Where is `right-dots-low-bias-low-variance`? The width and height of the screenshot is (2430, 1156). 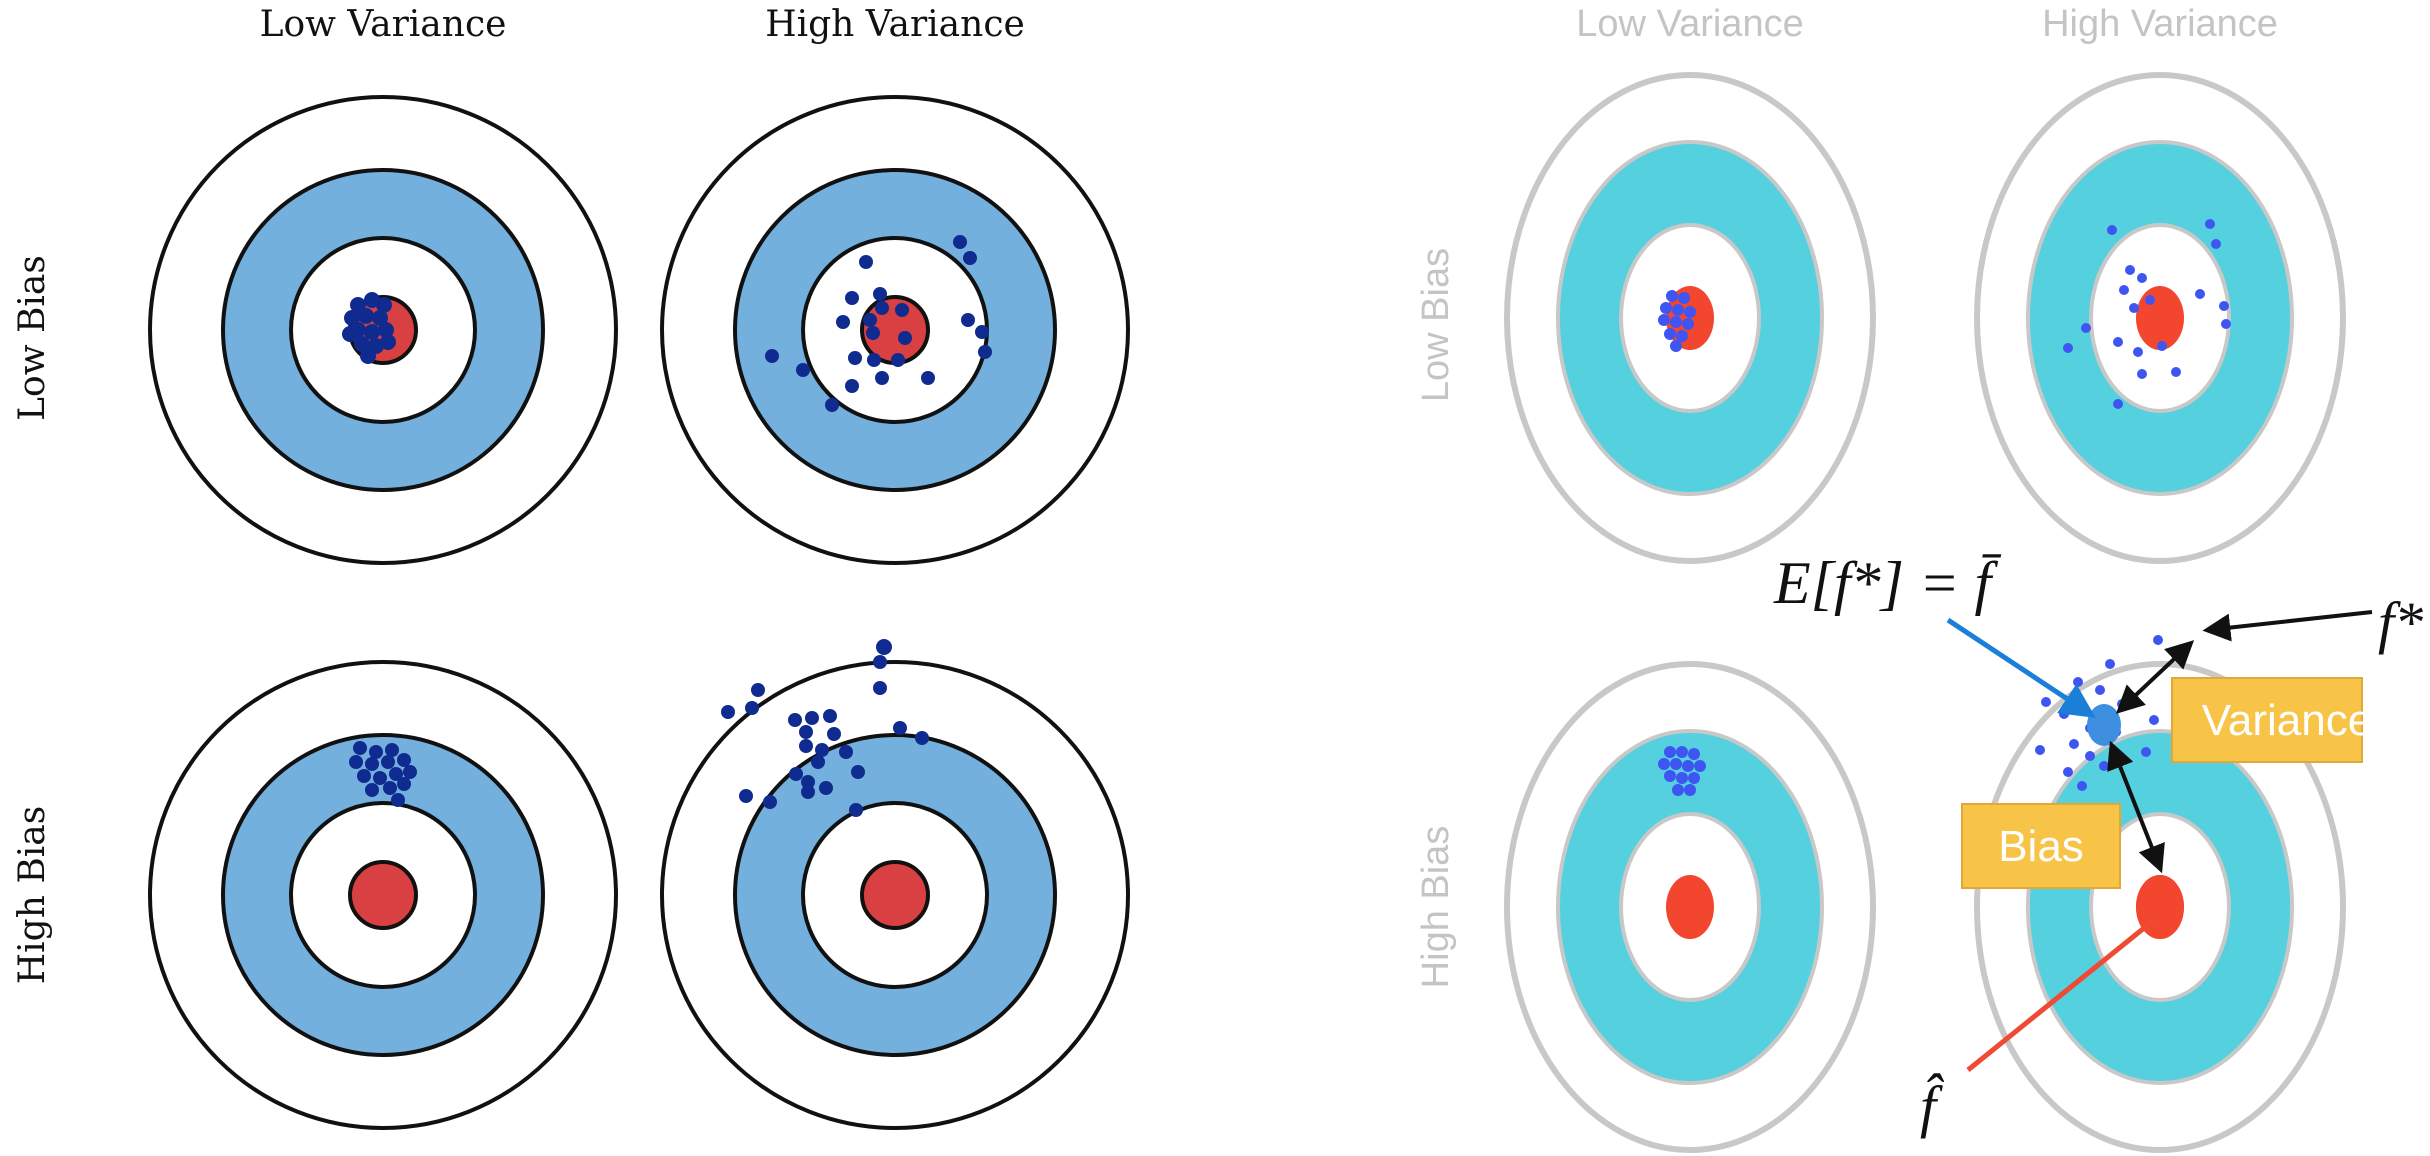 right-dots-low-bias-low-variance is located at coordinates (1677, 321).